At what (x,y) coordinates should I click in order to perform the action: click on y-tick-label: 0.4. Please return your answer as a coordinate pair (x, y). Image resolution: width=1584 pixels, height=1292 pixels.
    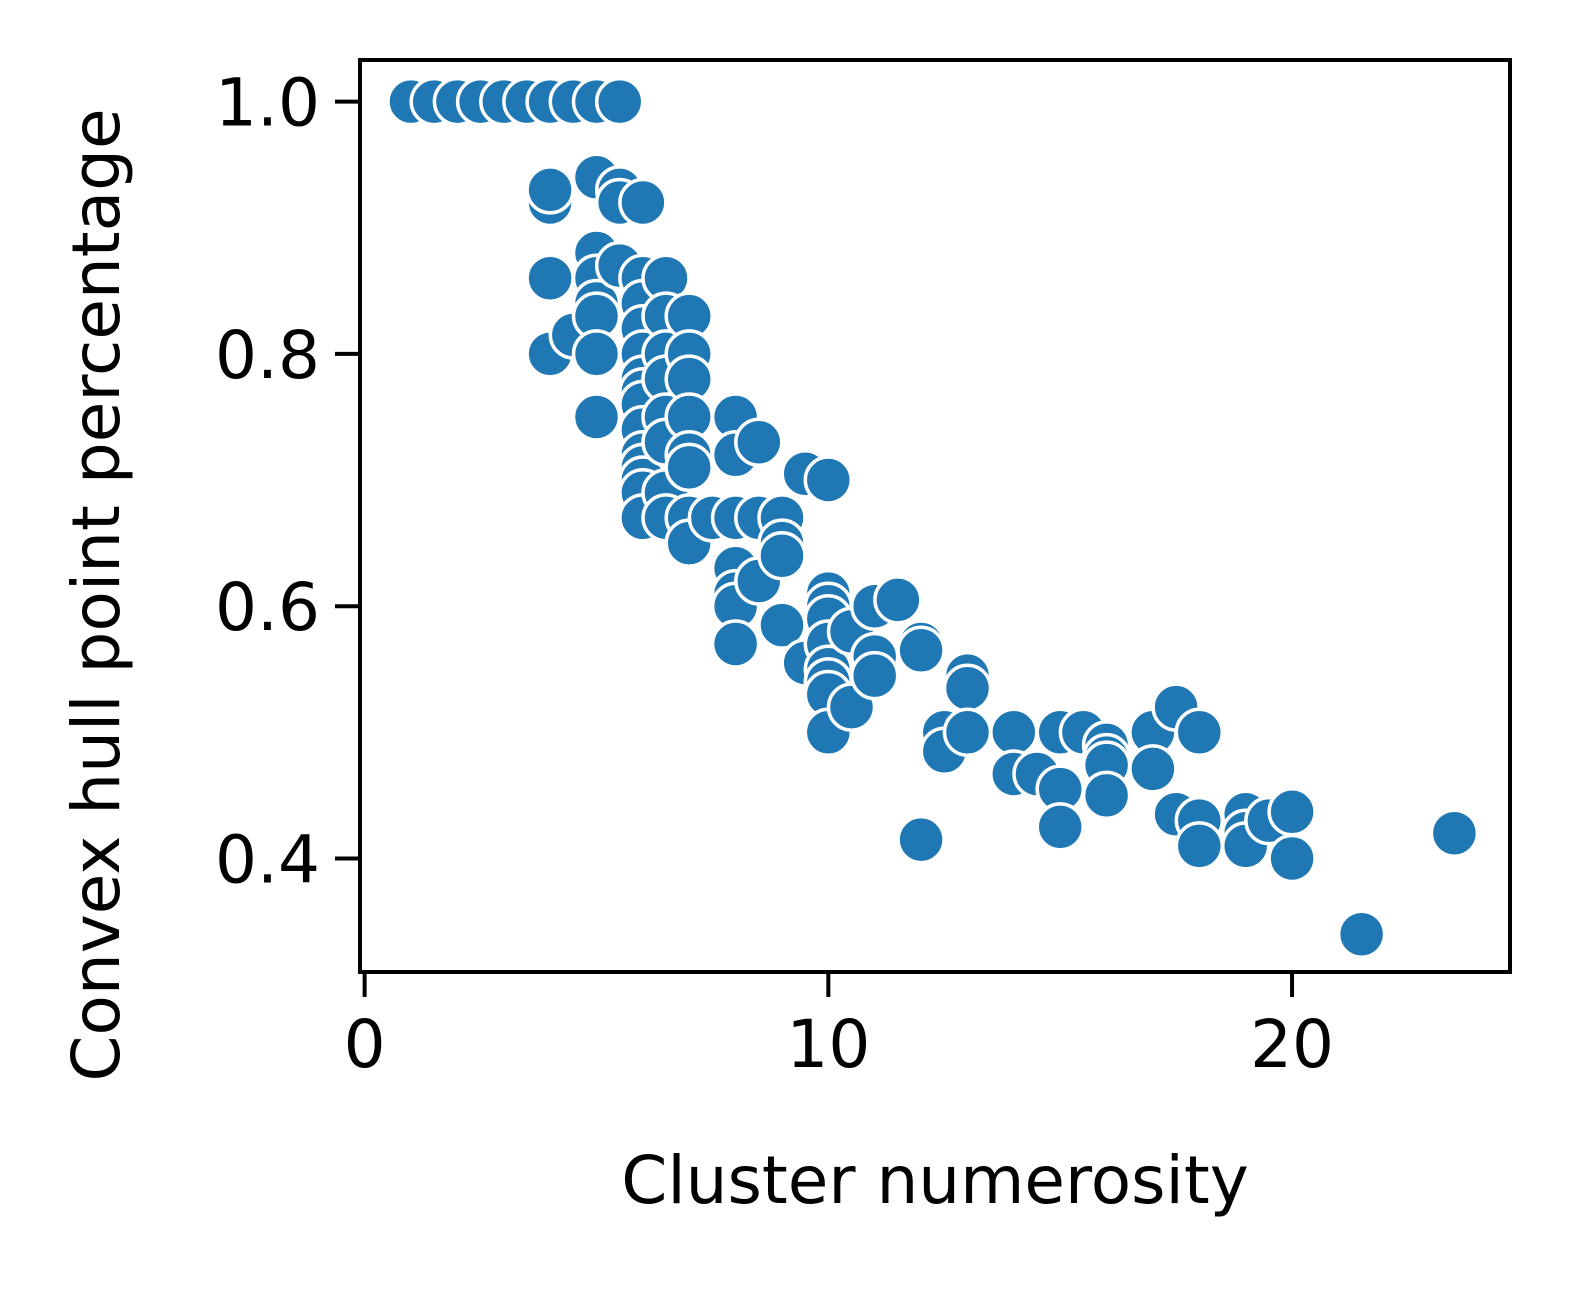
    Looking at the image, I should click on (267, 859).